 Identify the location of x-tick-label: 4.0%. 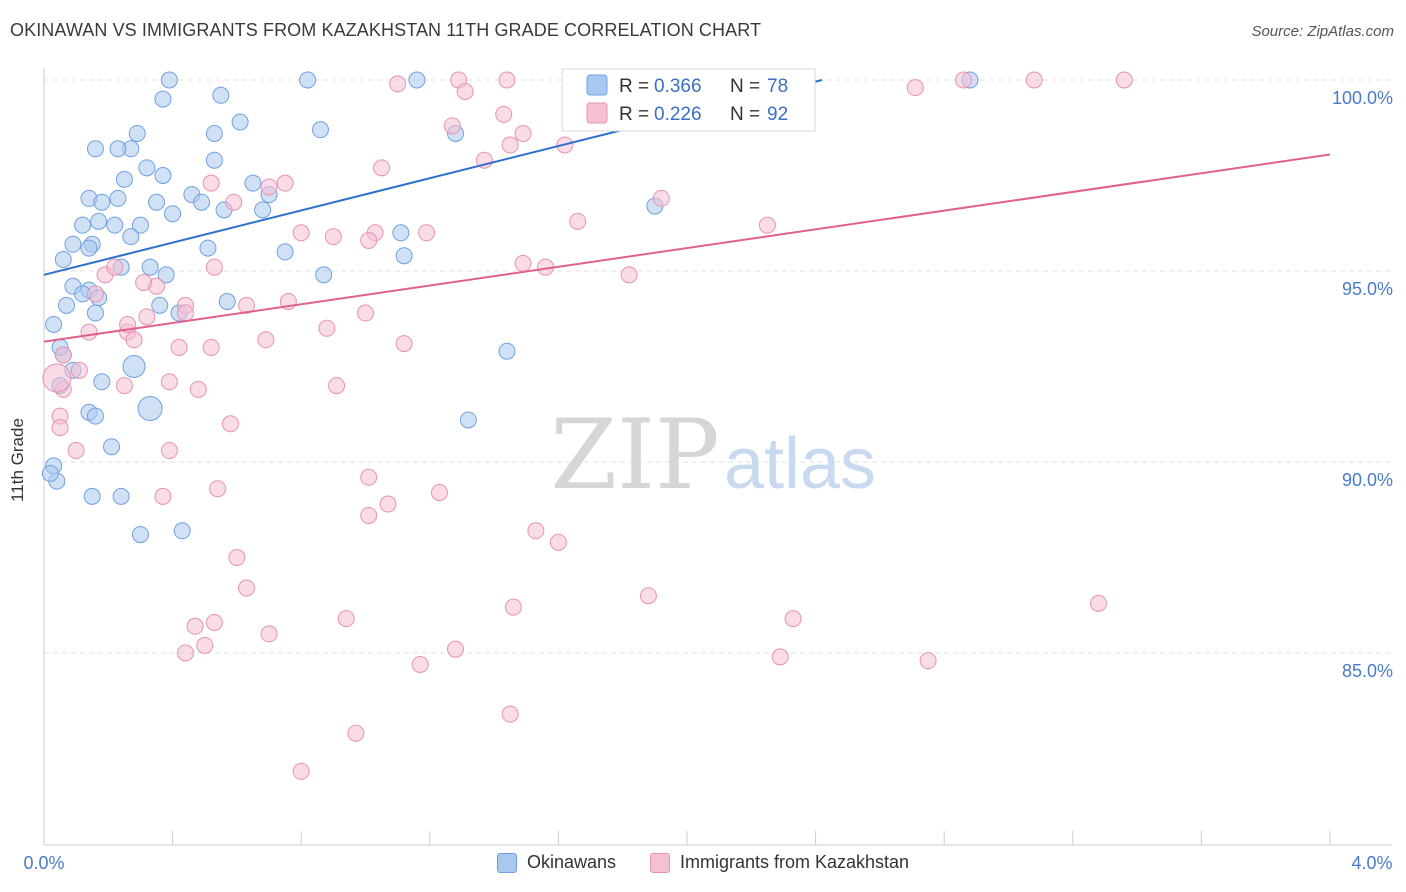
(1371, 863).